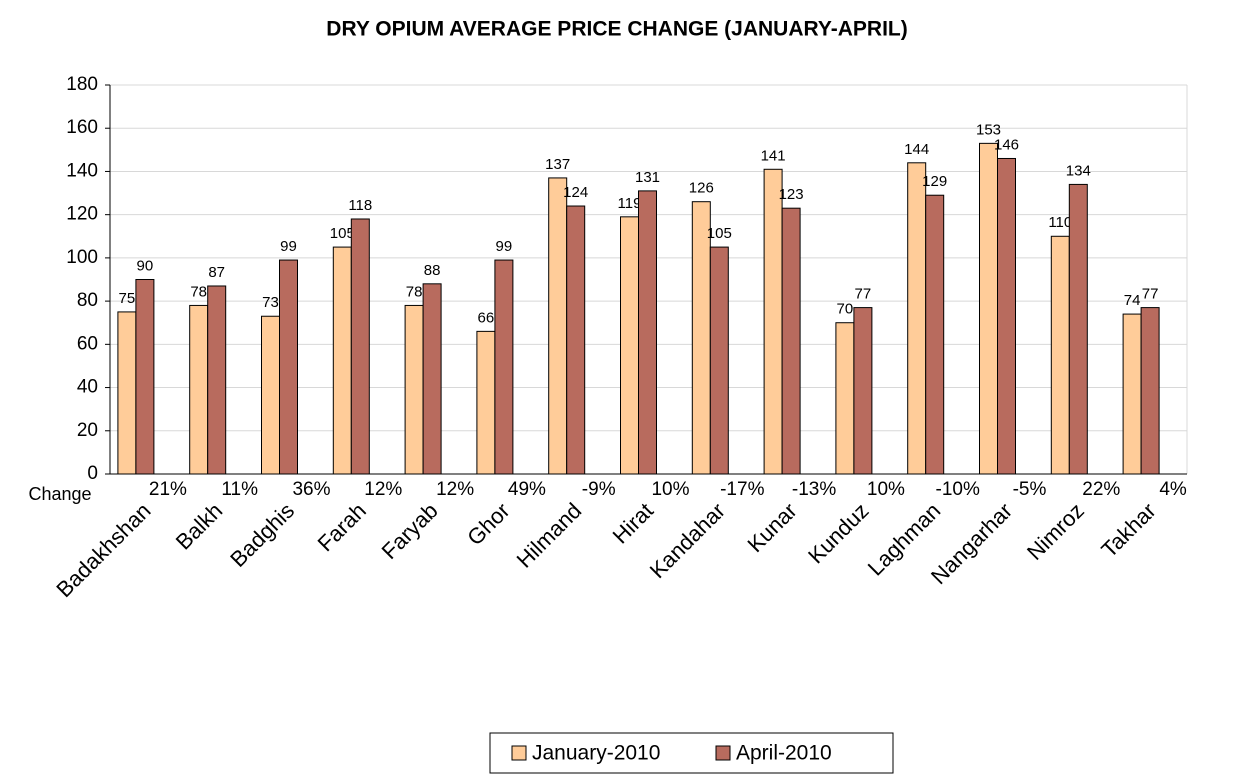 The width and height of the screenshot is (1235, 774). I want to click on value-label: 131, so click(647, 177).